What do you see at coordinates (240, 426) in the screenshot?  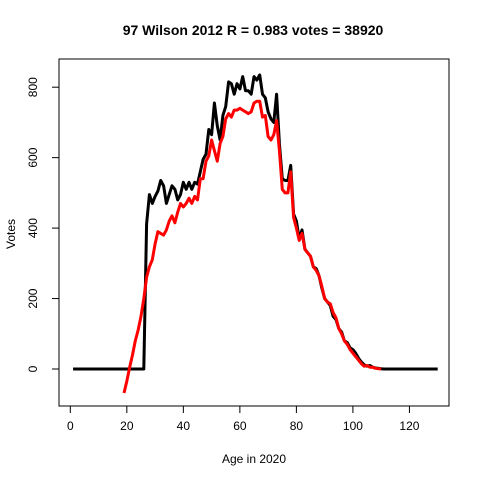 I see `x-tick-label: 60` at bounding box center [240, 426].